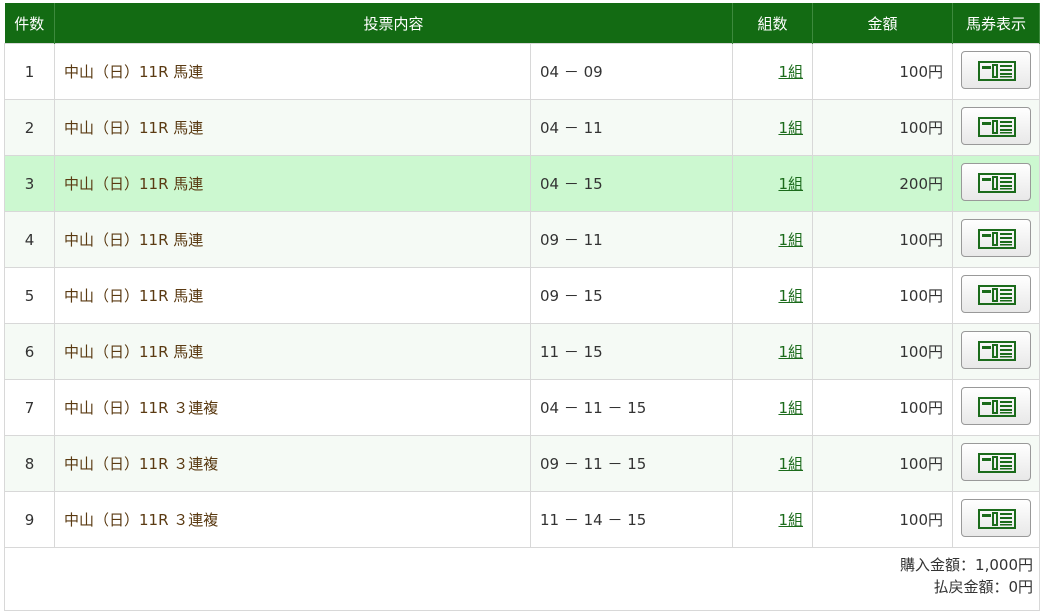 This screenshot has width=1040, height=615. I want to click on table-row: 5 中山（日）11R 馬連 09 － 15 1組 100円, so click(522, 295).